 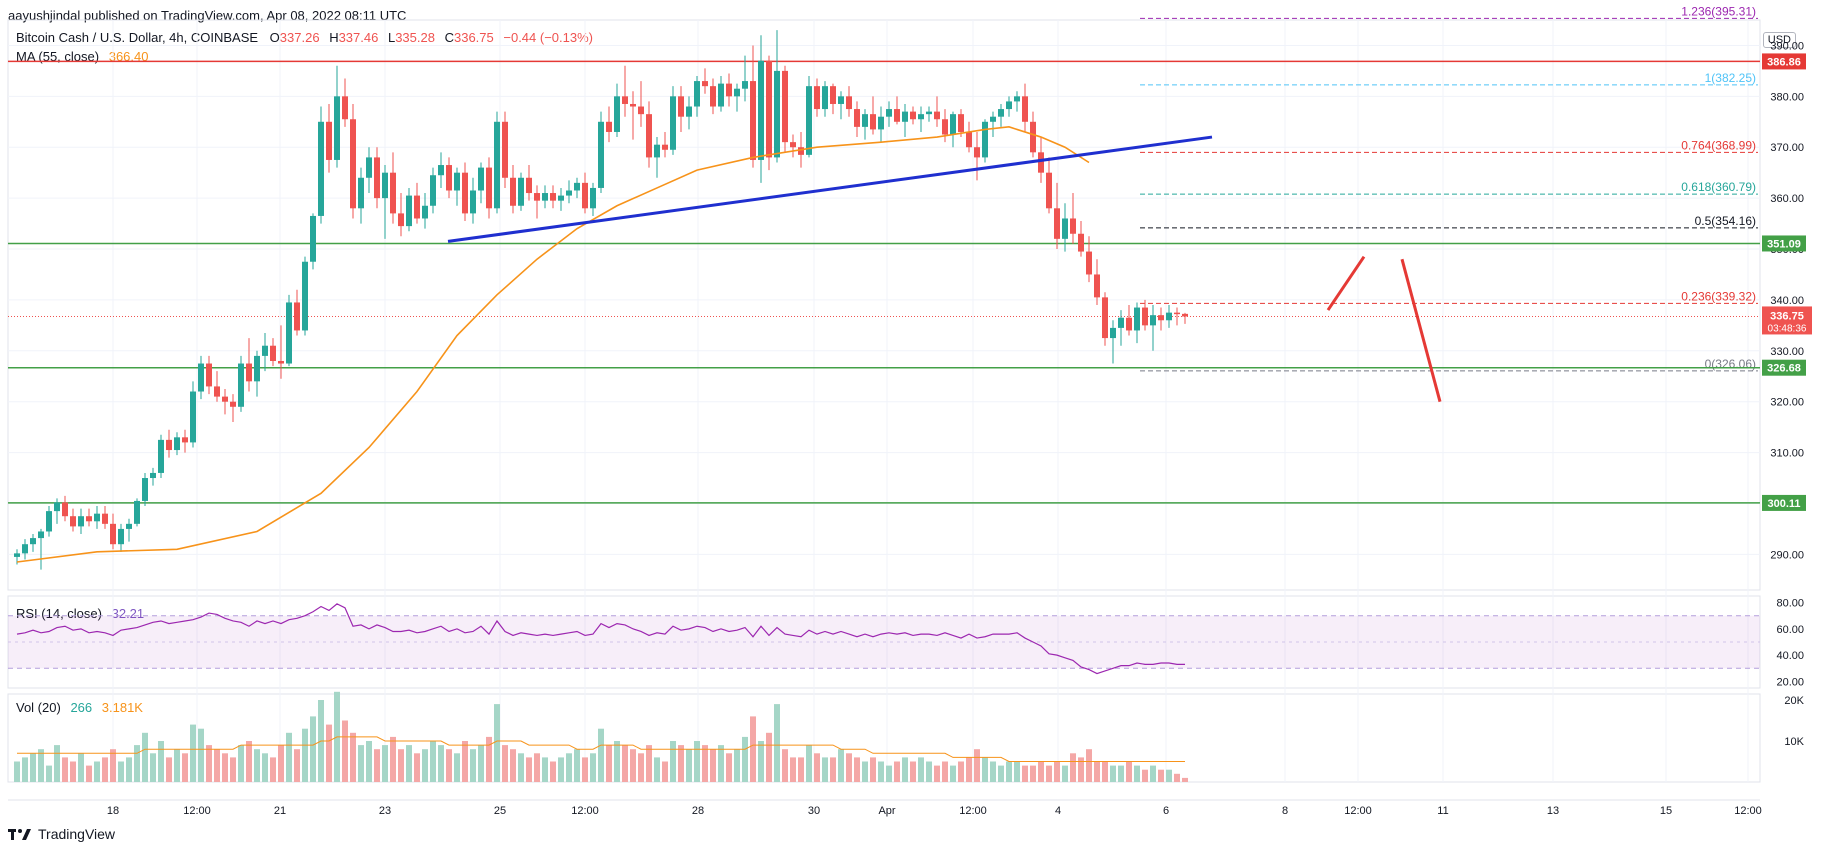 What do you see at coordinates (1790, 656) in the screenshot?
I see `rsi-tick-label: 40.00` at bounding box center [1790, 656].